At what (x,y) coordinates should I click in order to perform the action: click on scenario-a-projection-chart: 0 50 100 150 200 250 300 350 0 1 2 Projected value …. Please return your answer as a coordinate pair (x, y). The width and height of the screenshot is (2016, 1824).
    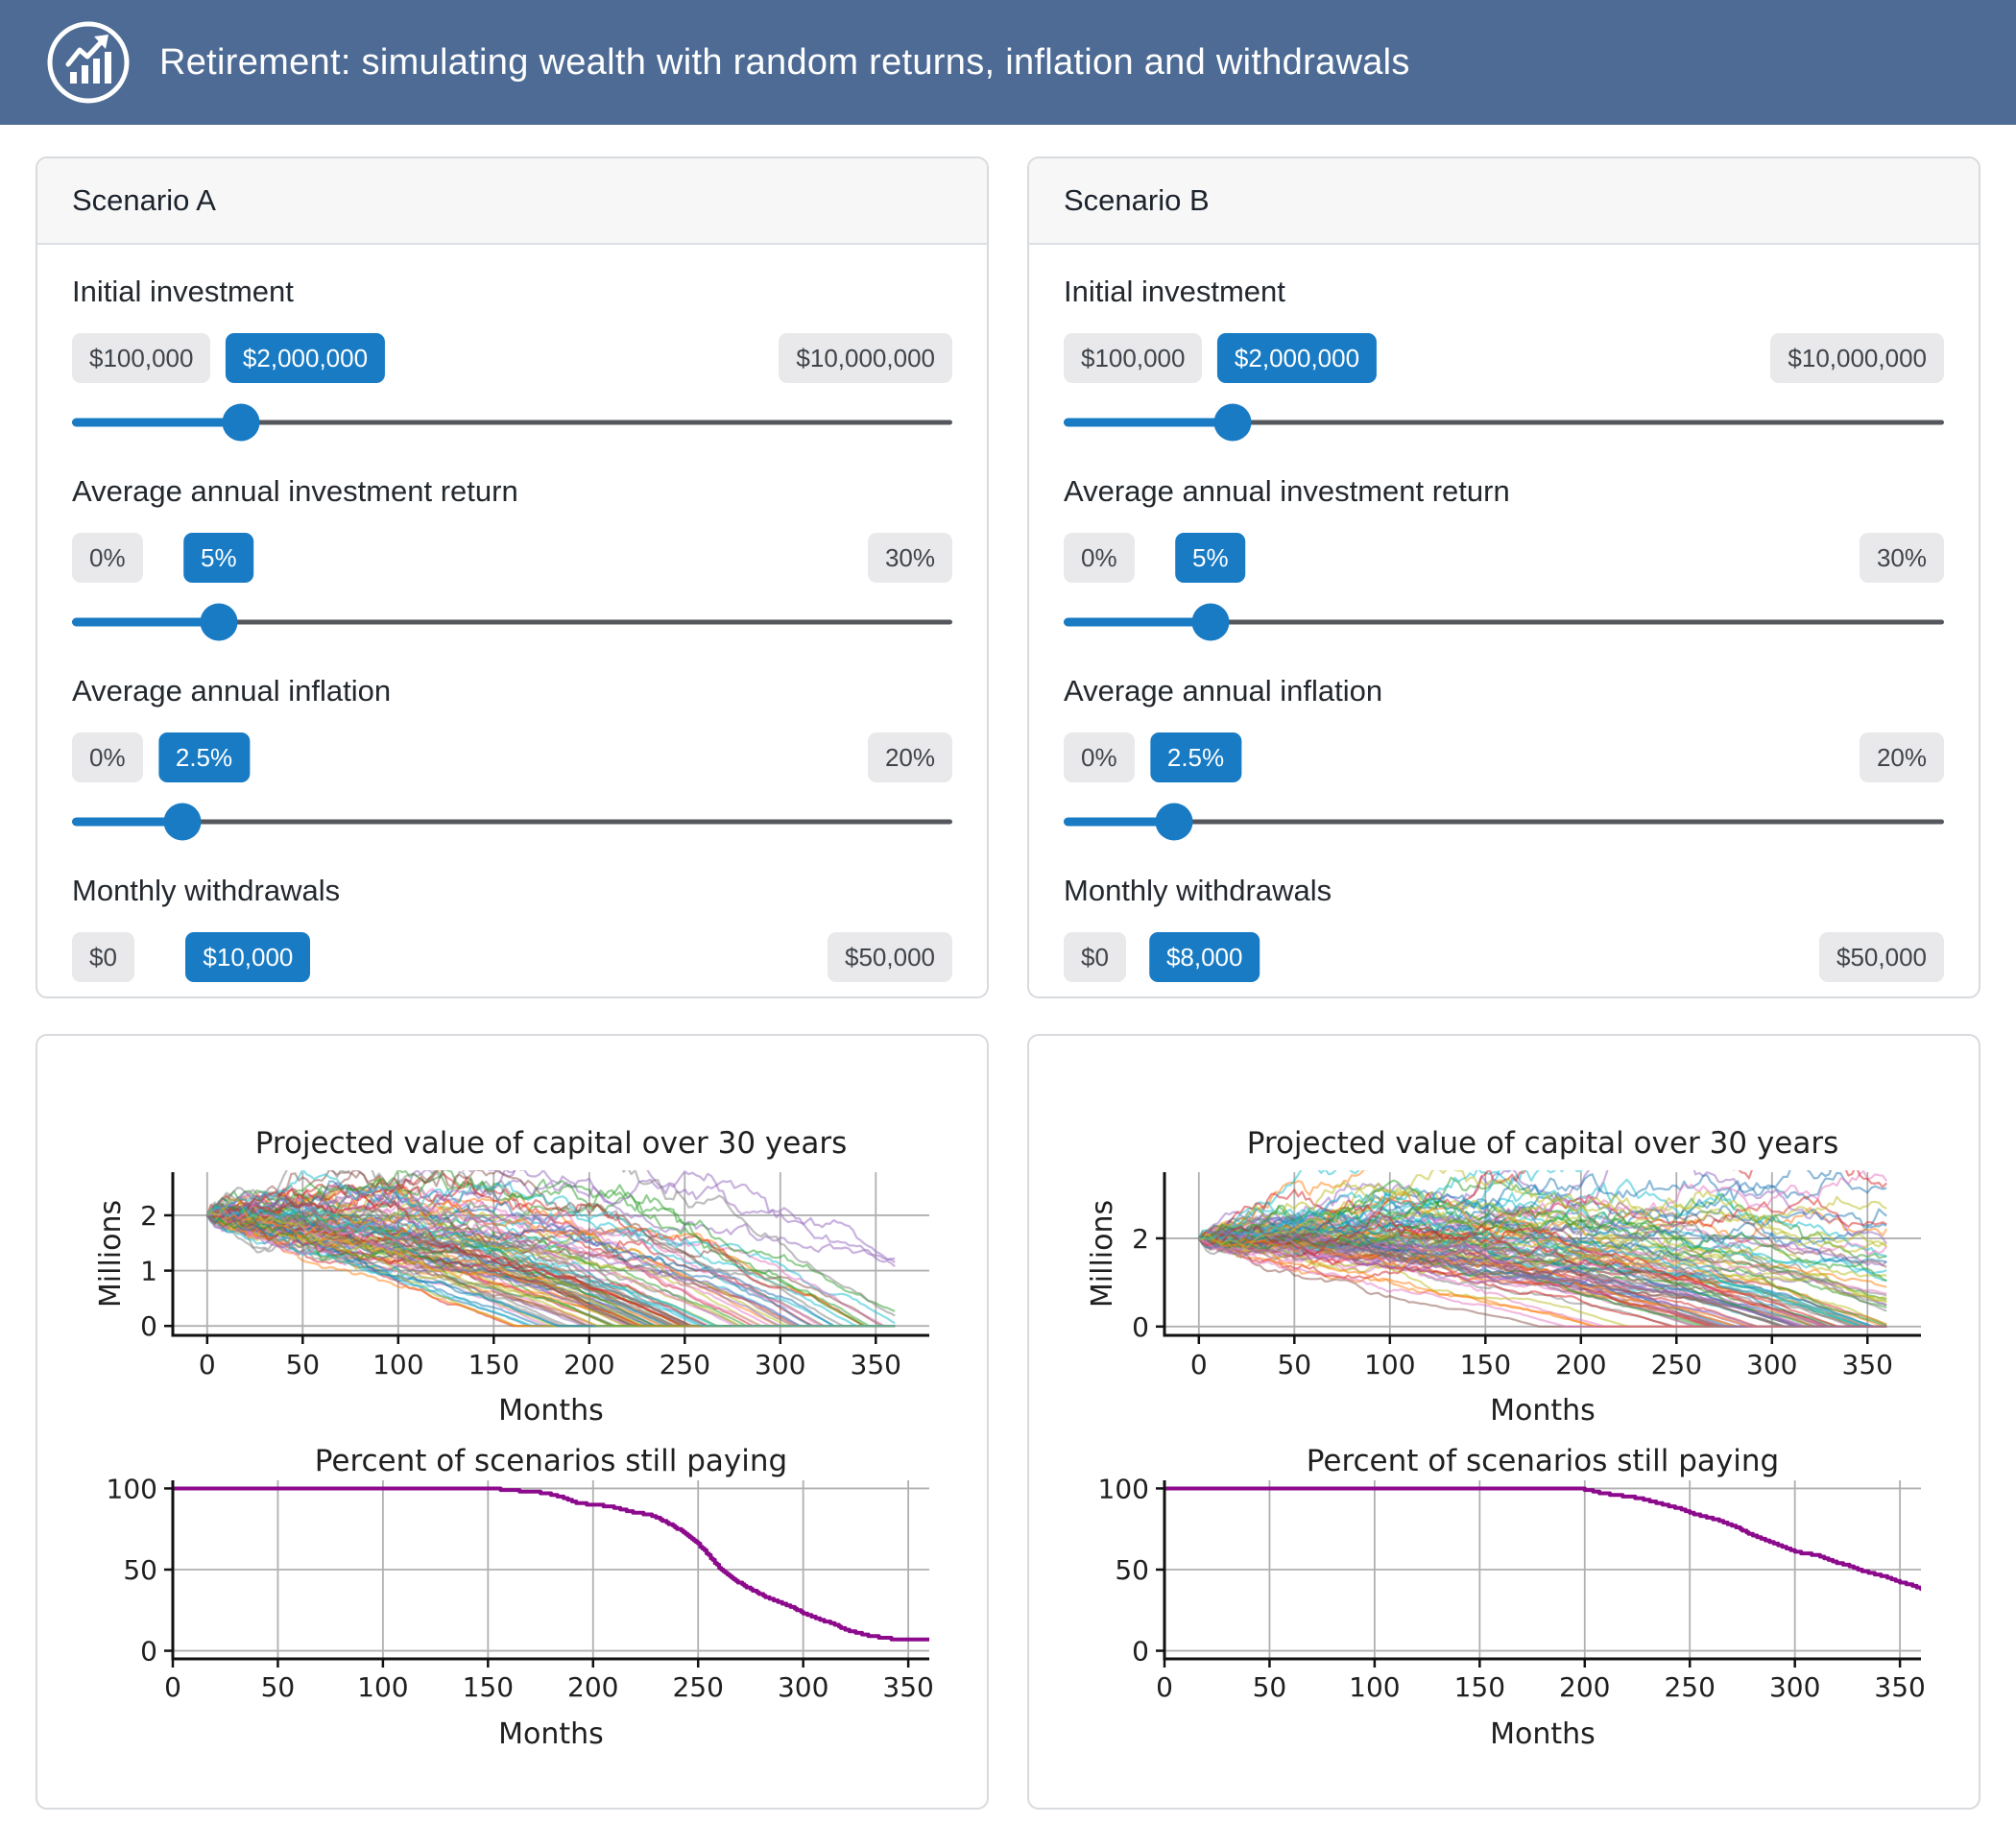
    Looking at the image, I should click on (511, 1277).